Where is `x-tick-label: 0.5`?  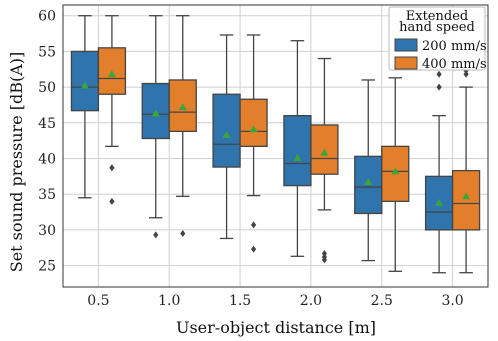 x-tick-label: 0.5 is located at coordinates (98, 301).